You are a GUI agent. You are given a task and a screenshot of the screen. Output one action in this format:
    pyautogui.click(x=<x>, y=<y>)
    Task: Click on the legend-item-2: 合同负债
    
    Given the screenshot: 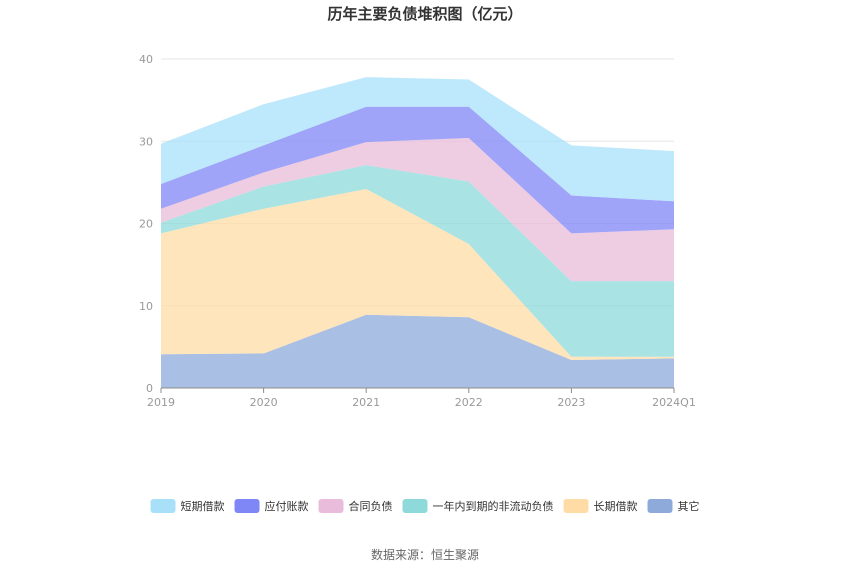 What is the action you would take?
    pyautogui.click(x=355, y=506)
    